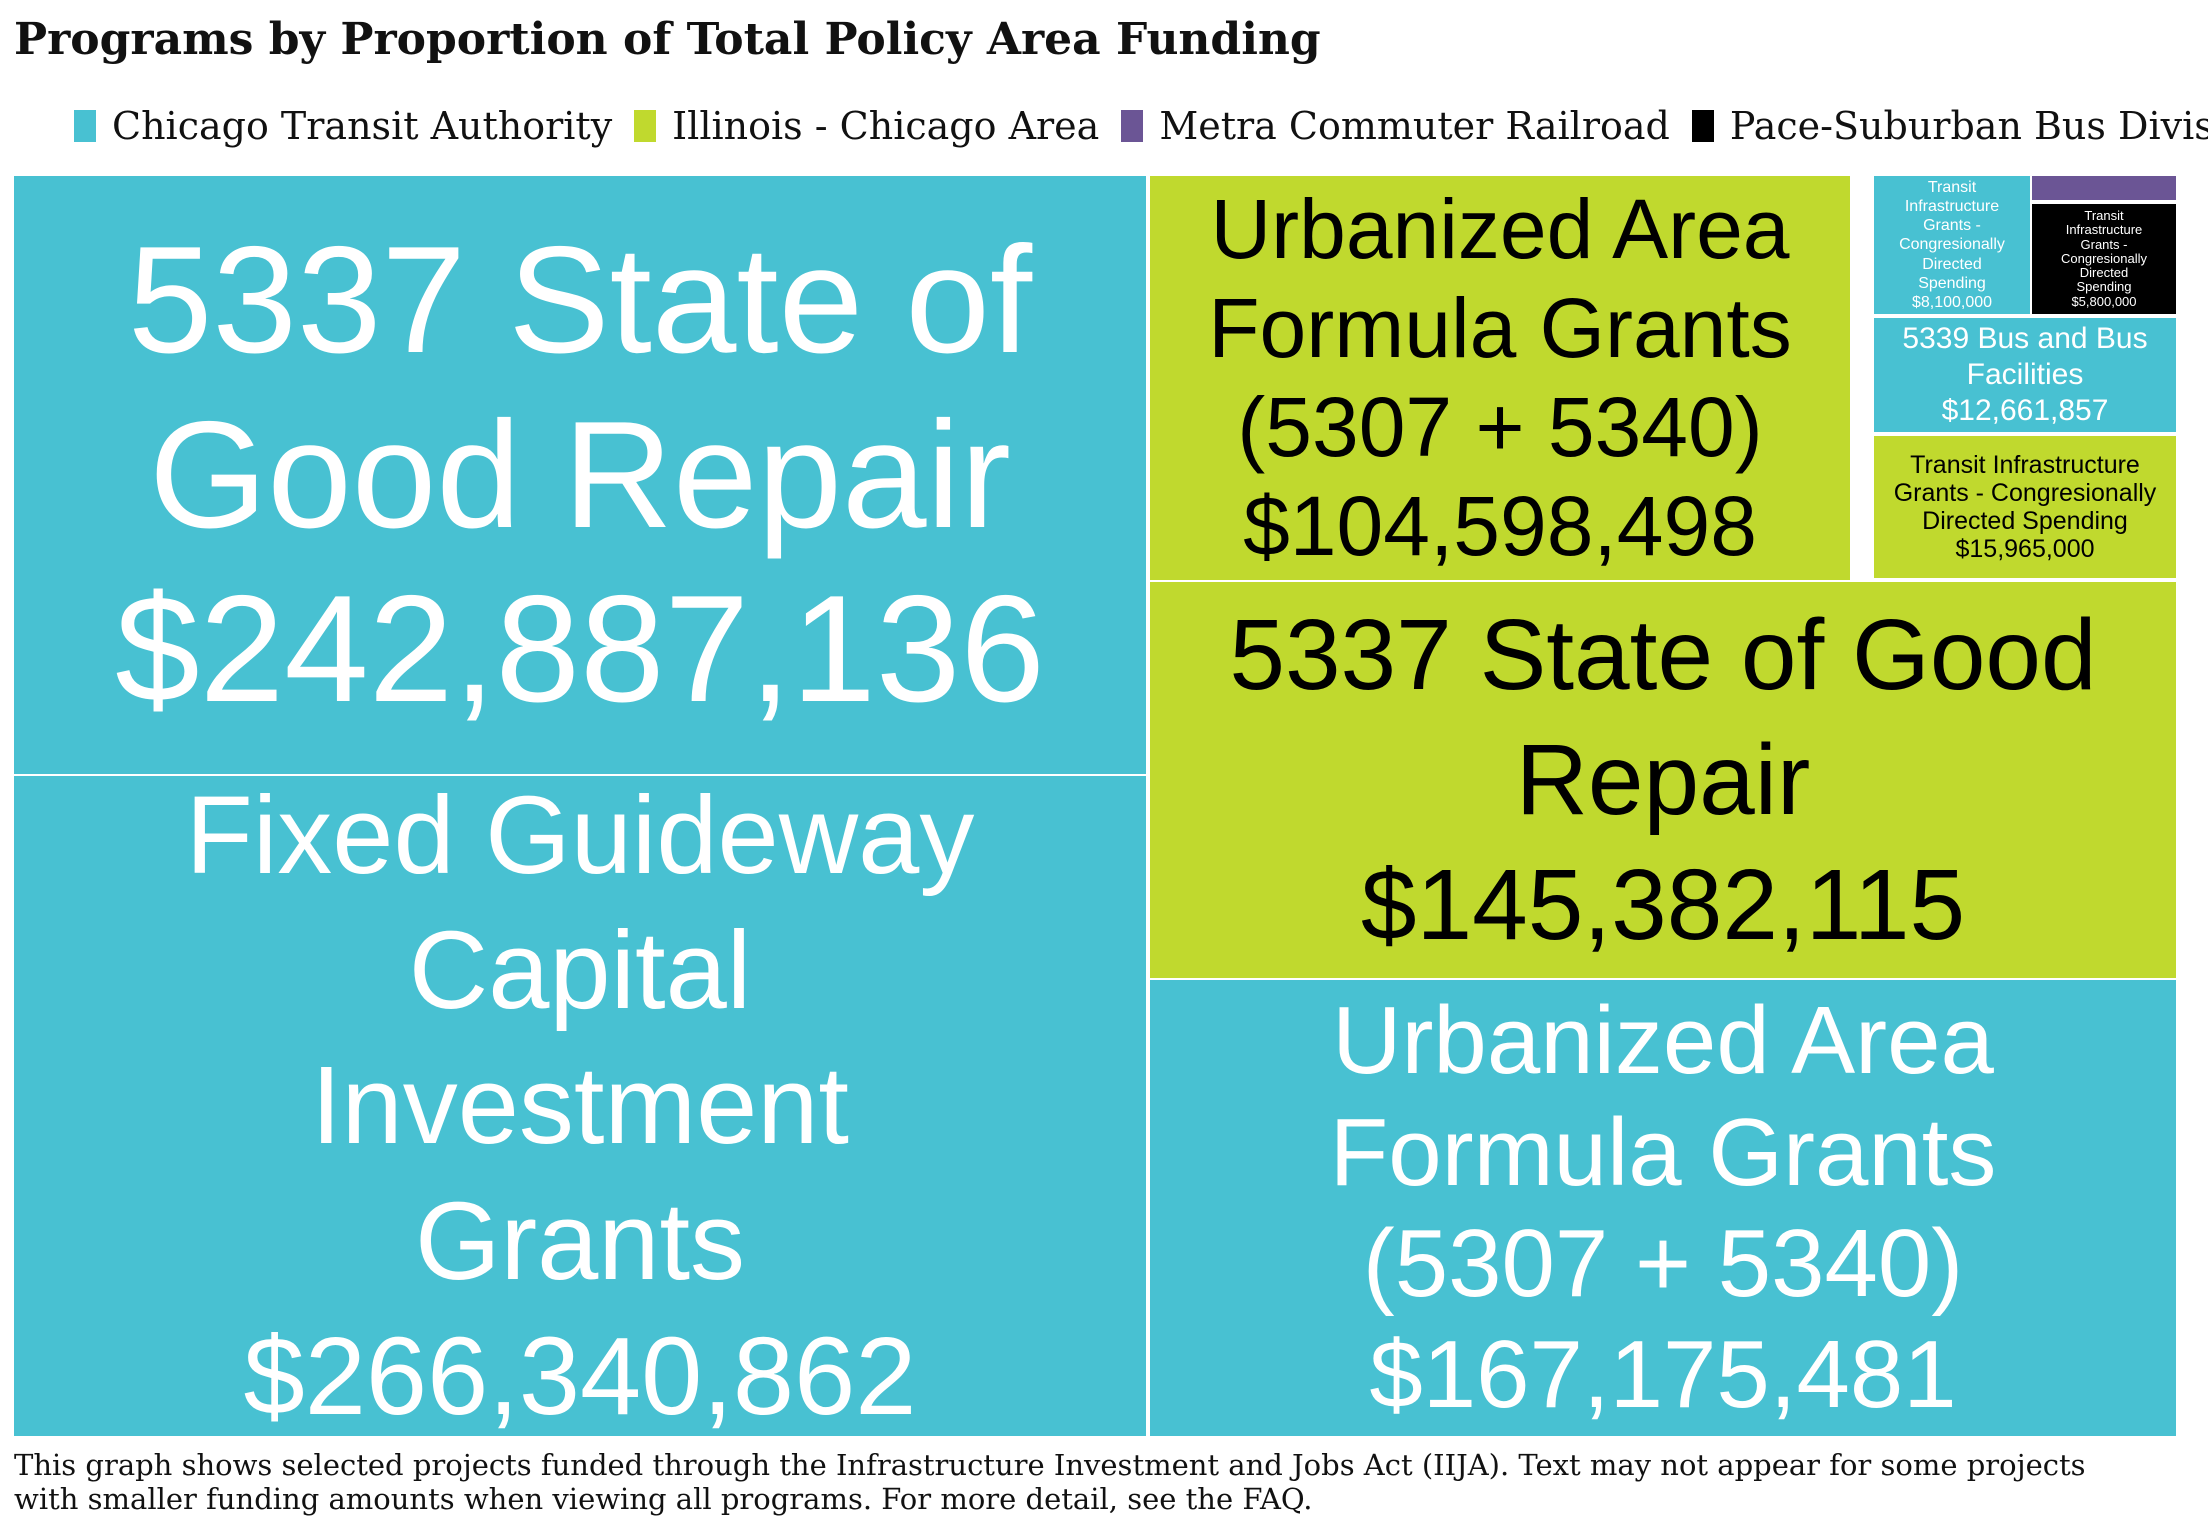 The width and height of the screenshot is (2208, 1536). I want to click on legend-label: Illinois - Chicago Area, so click(886, 126).